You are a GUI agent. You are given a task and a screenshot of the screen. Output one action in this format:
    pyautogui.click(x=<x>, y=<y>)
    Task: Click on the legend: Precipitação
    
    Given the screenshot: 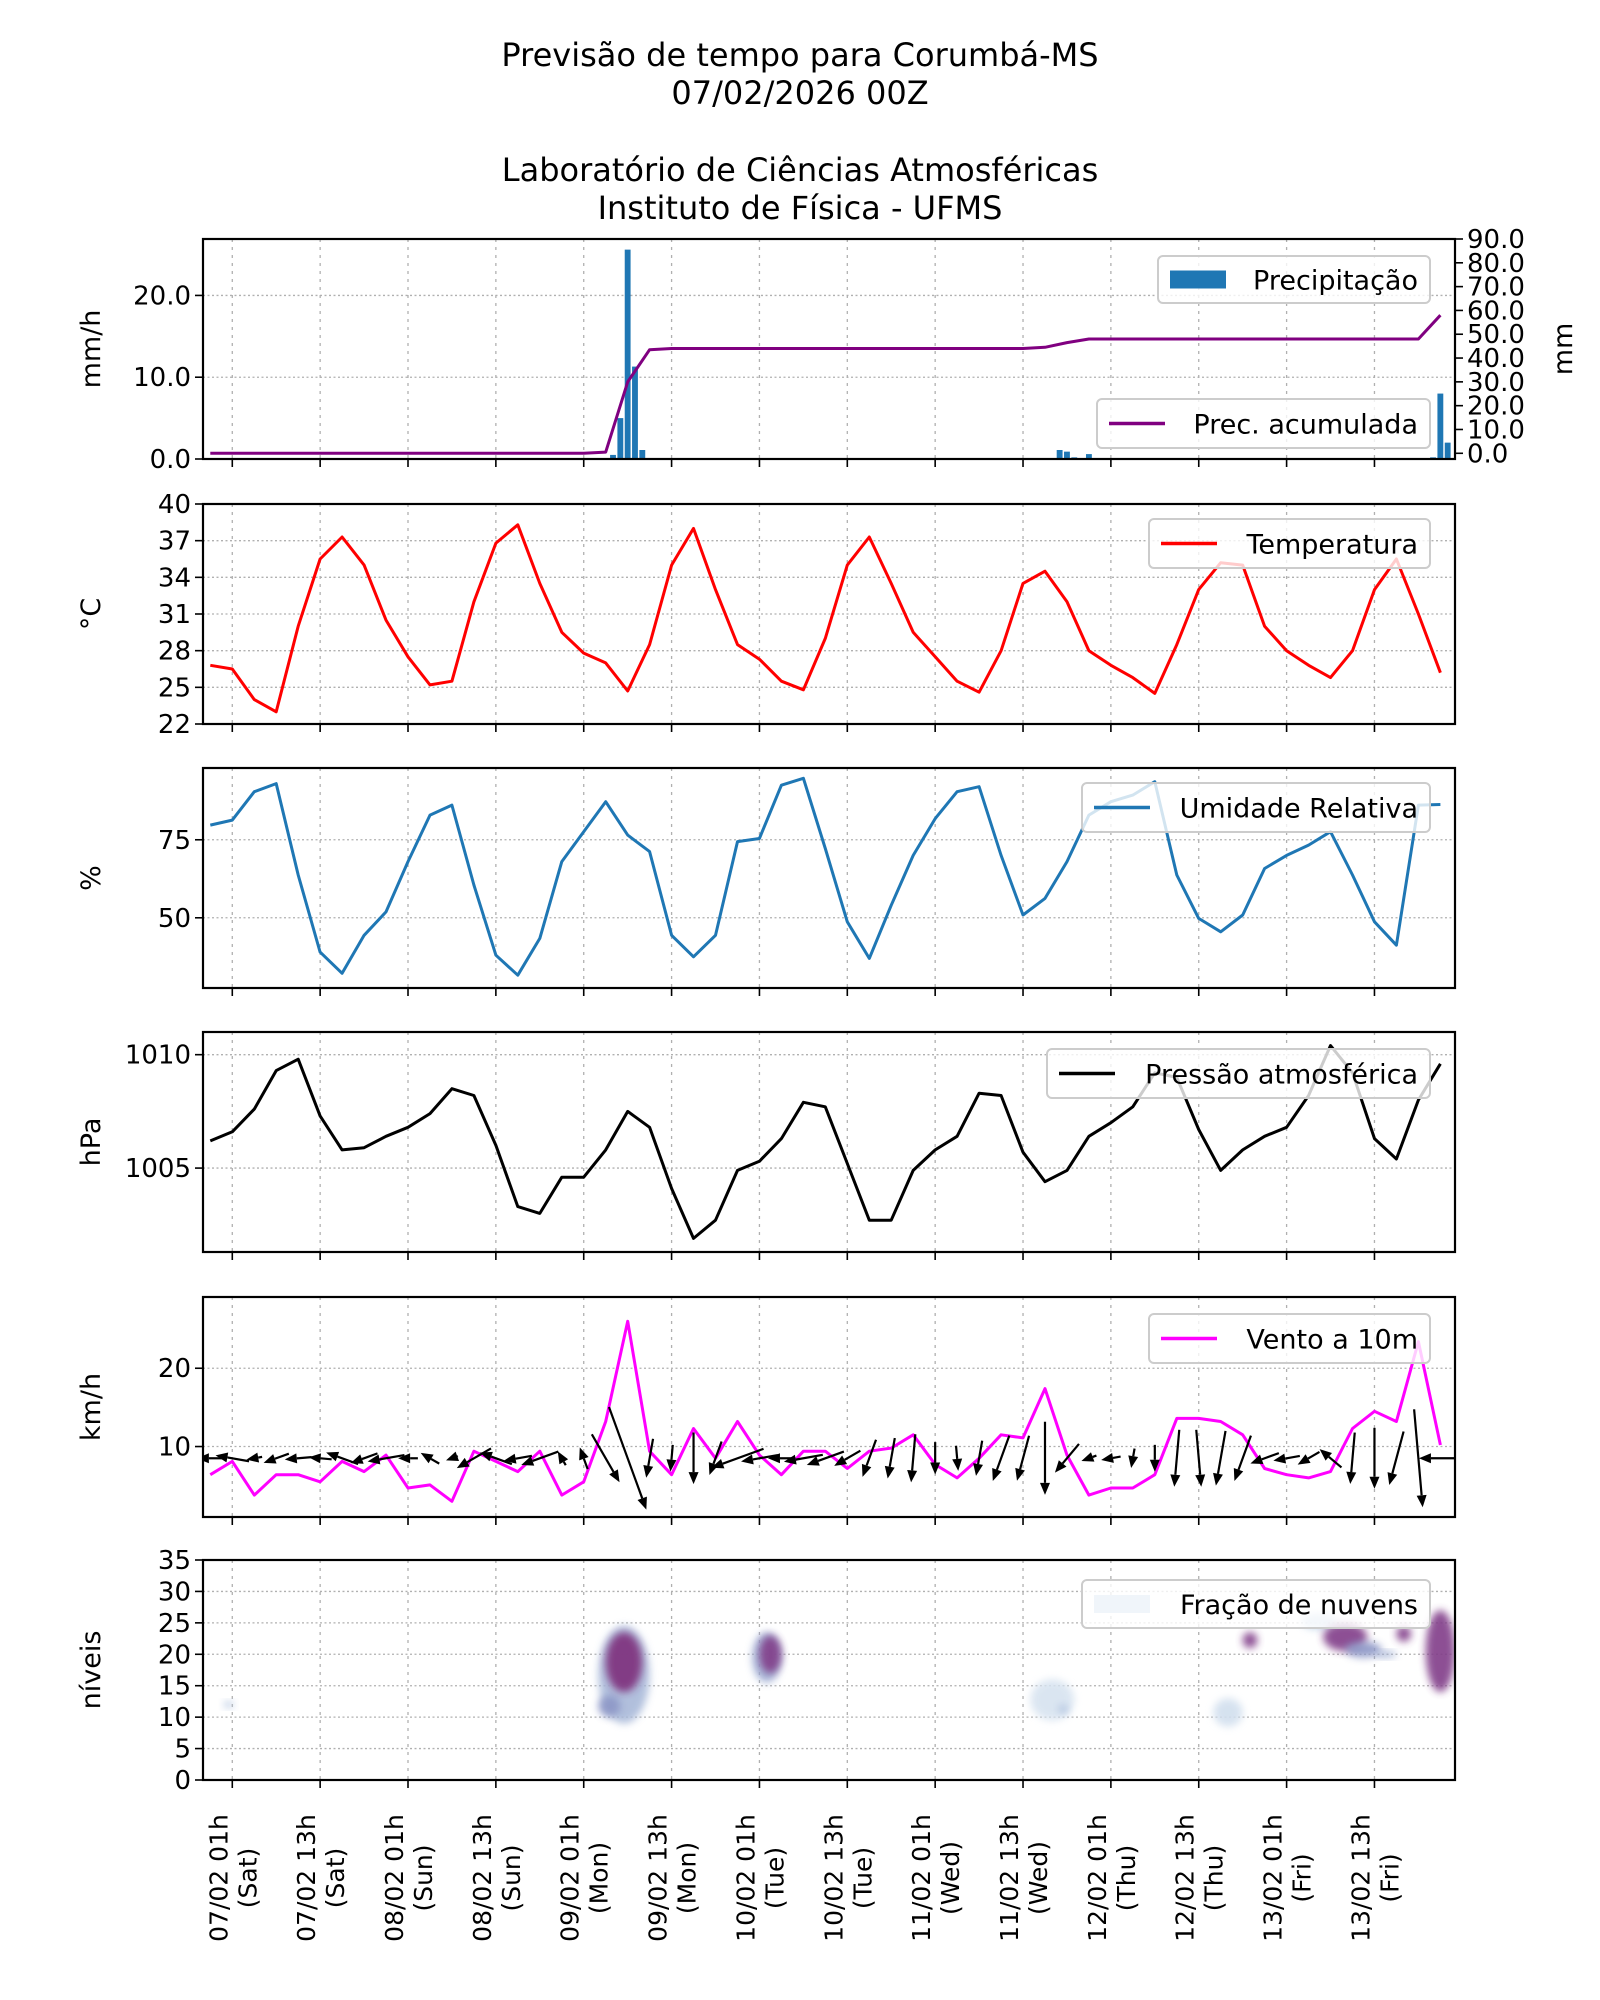 What is the action you would take?
    pyautogui.click(x=1294, y=279)
    